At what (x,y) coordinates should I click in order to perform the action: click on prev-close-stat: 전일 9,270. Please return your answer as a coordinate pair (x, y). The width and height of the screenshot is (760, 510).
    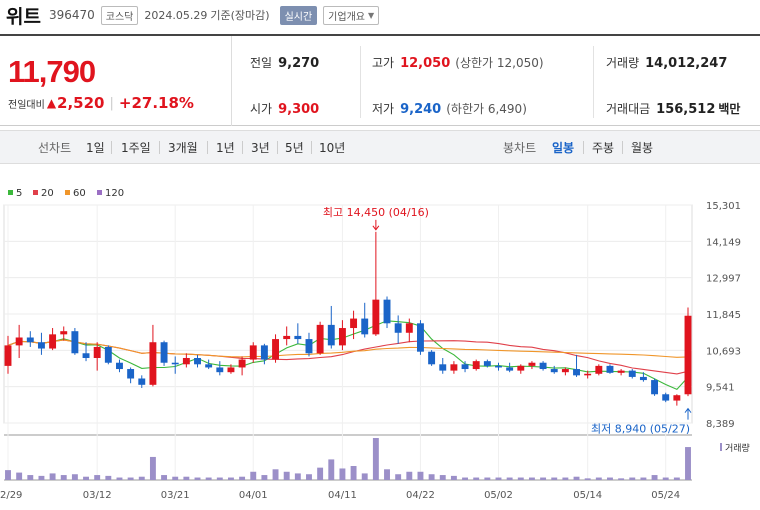
    Looking at the image, I should click on (284, 62).